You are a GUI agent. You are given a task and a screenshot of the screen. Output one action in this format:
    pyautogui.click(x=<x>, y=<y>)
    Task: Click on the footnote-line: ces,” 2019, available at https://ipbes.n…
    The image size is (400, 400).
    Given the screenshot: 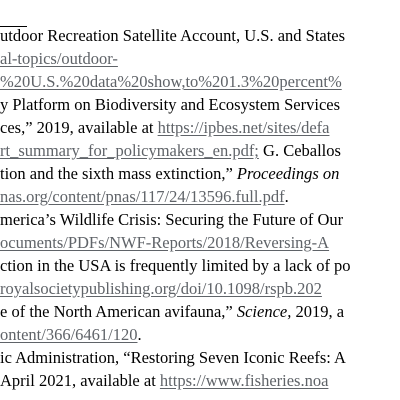 What is the action you would take?
    pyautogui.click(x=164, y=128)
    